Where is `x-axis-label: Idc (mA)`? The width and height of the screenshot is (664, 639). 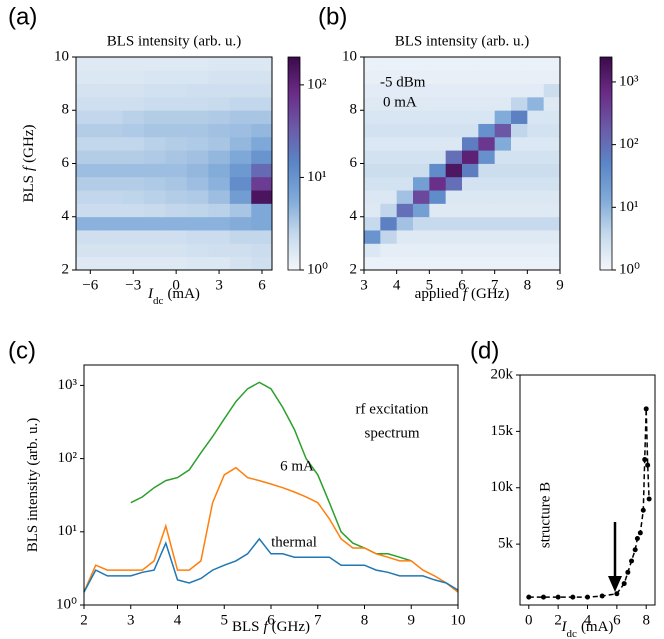
x-axis-label: Idc (mA) is located at coordinates (173, 296).